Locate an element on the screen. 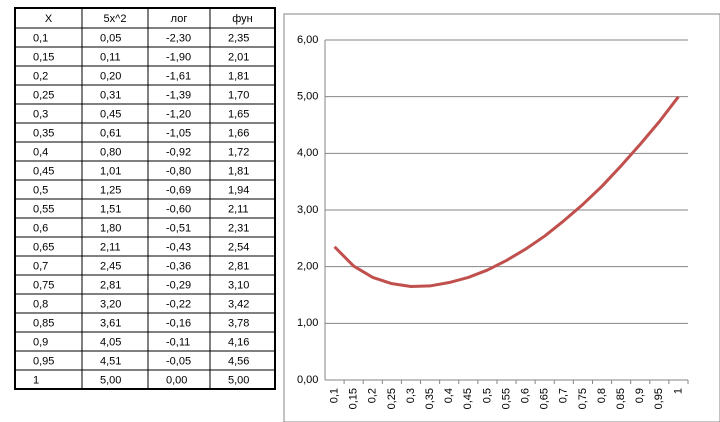 This screenshot has height=422, width=720. x-tick-label: 0,4 is located at coordinates (449, 395).